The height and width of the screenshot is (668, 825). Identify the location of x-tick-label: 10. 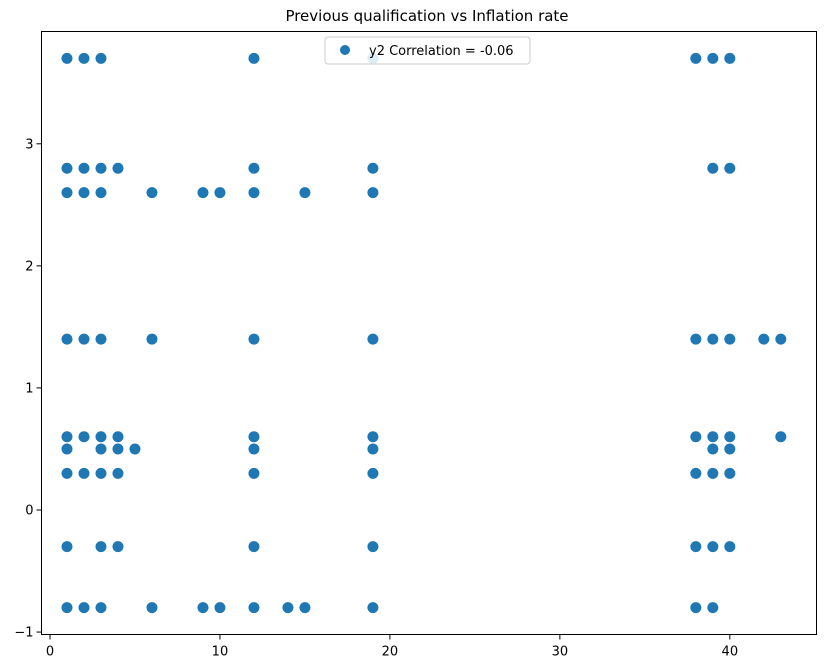
(220, 652).